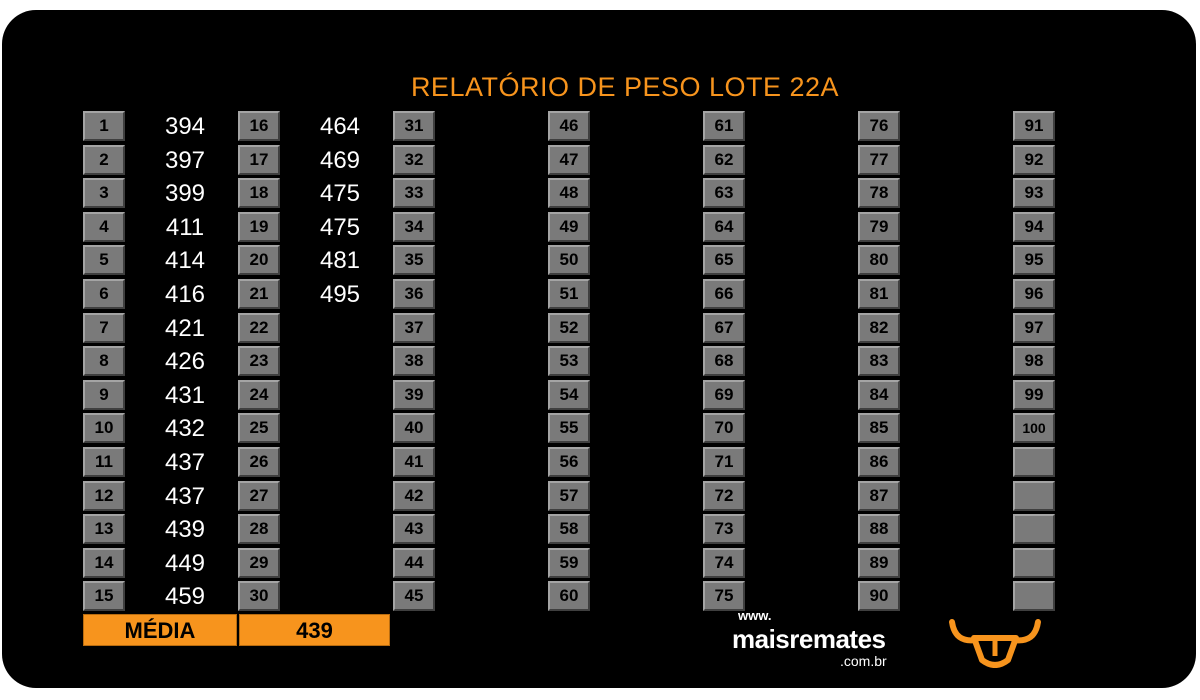 The height and width of the screenshot is (700, 1200). Describe the element at coordinates (104, 159) in the screenshot. I see `animal-number: 2` at that location.